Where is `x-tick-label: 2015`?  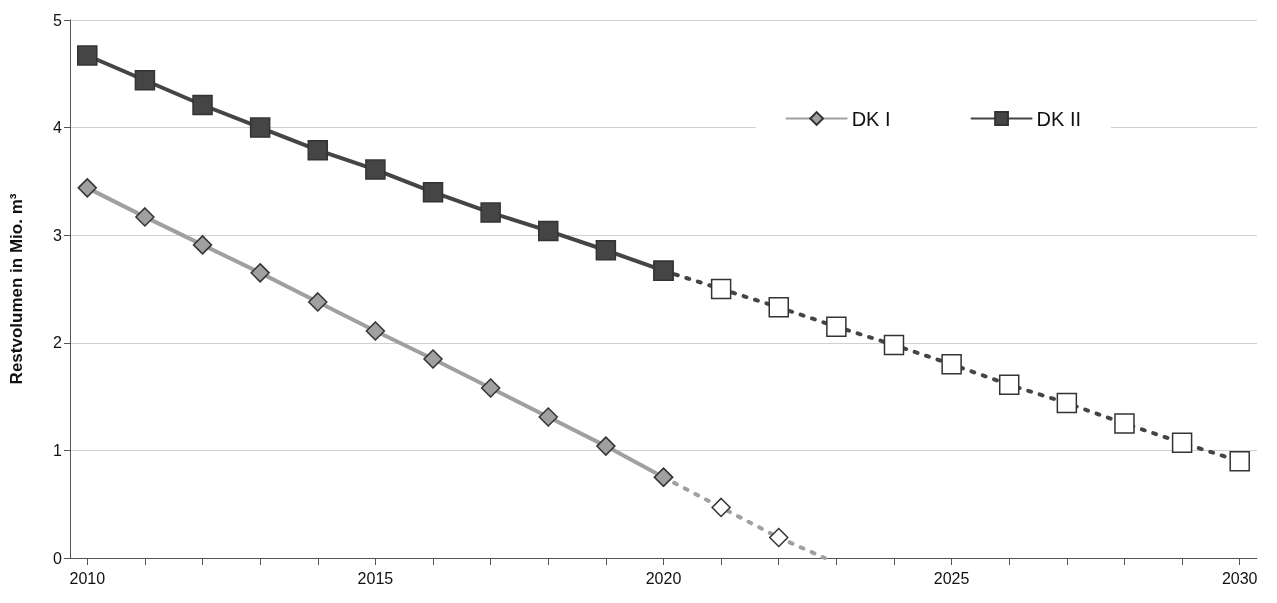
x-tick-label: 2015 is located at coordinates (375, 578).